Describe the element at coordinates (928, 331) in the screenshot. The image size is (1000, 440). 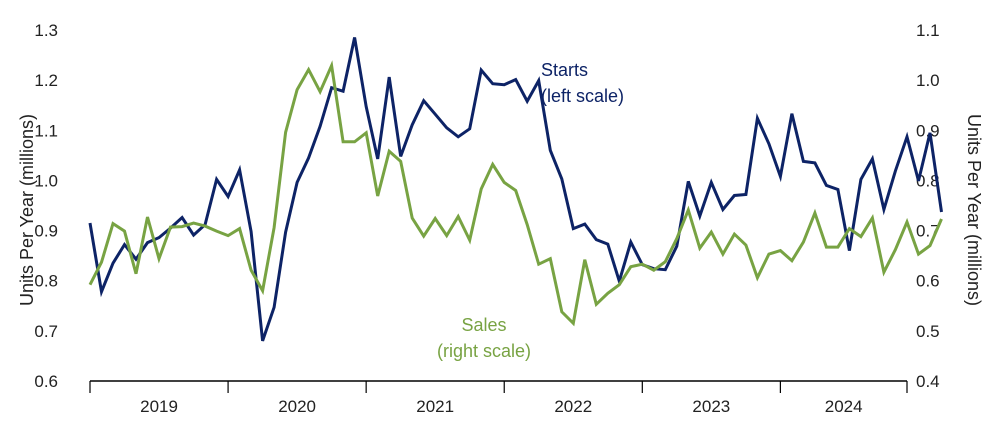
I see `y-right-tick-label: 0.5` at that location.